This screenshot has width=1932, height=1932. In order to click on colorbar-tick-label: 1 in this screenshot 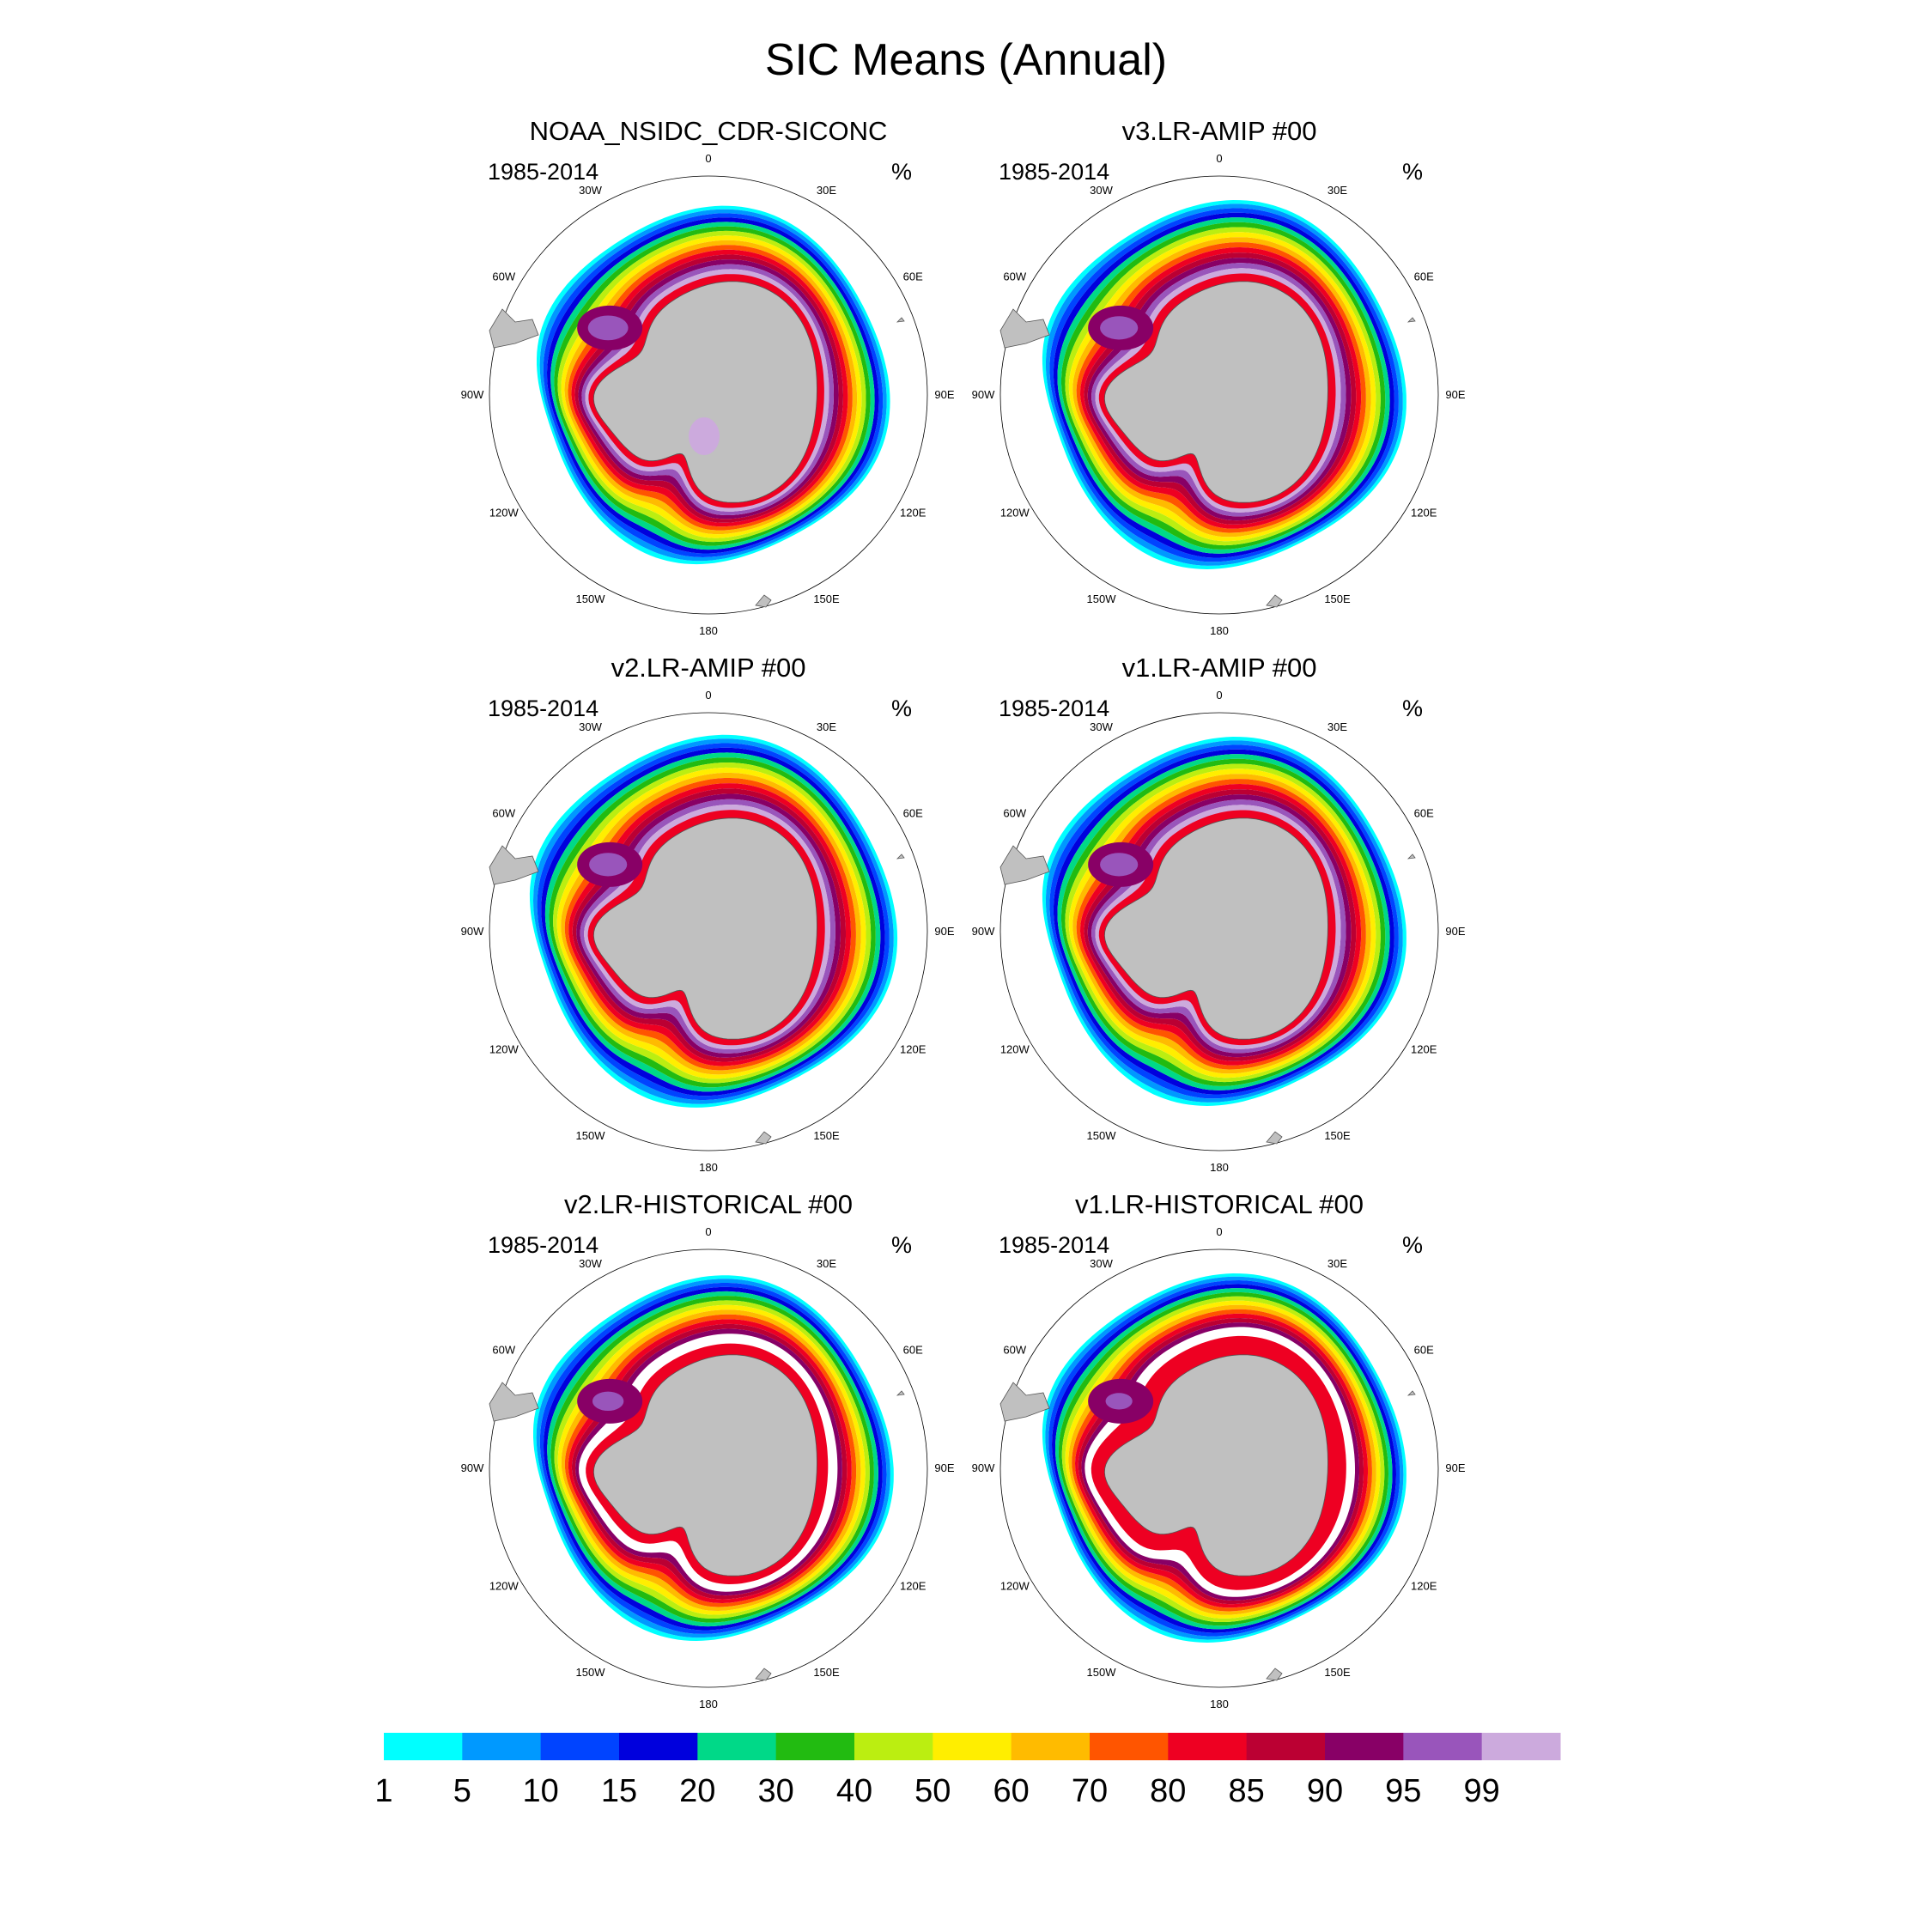, I will do `click(383, 1791)`.